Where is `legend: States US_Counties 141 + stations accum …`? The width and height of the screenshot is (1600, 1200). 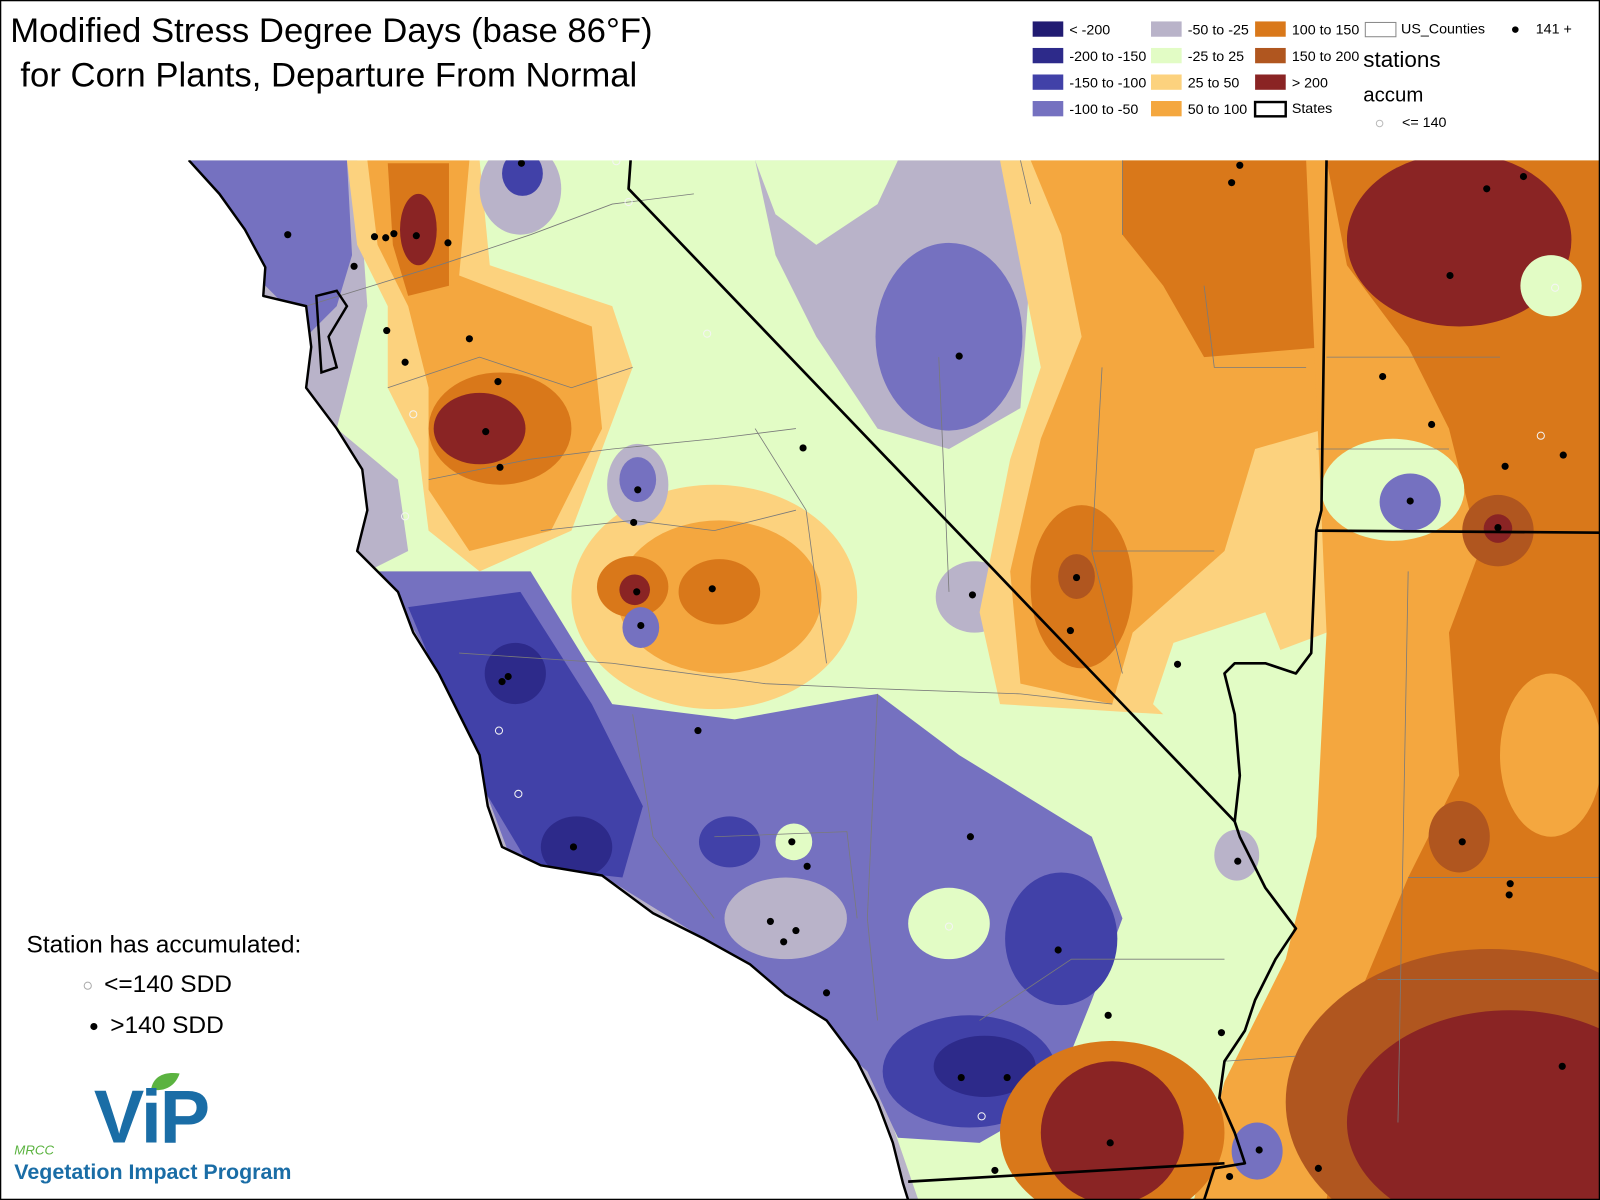
legend: States US_Counties 141 + stations accum … is located at coordinates (1302, 76).